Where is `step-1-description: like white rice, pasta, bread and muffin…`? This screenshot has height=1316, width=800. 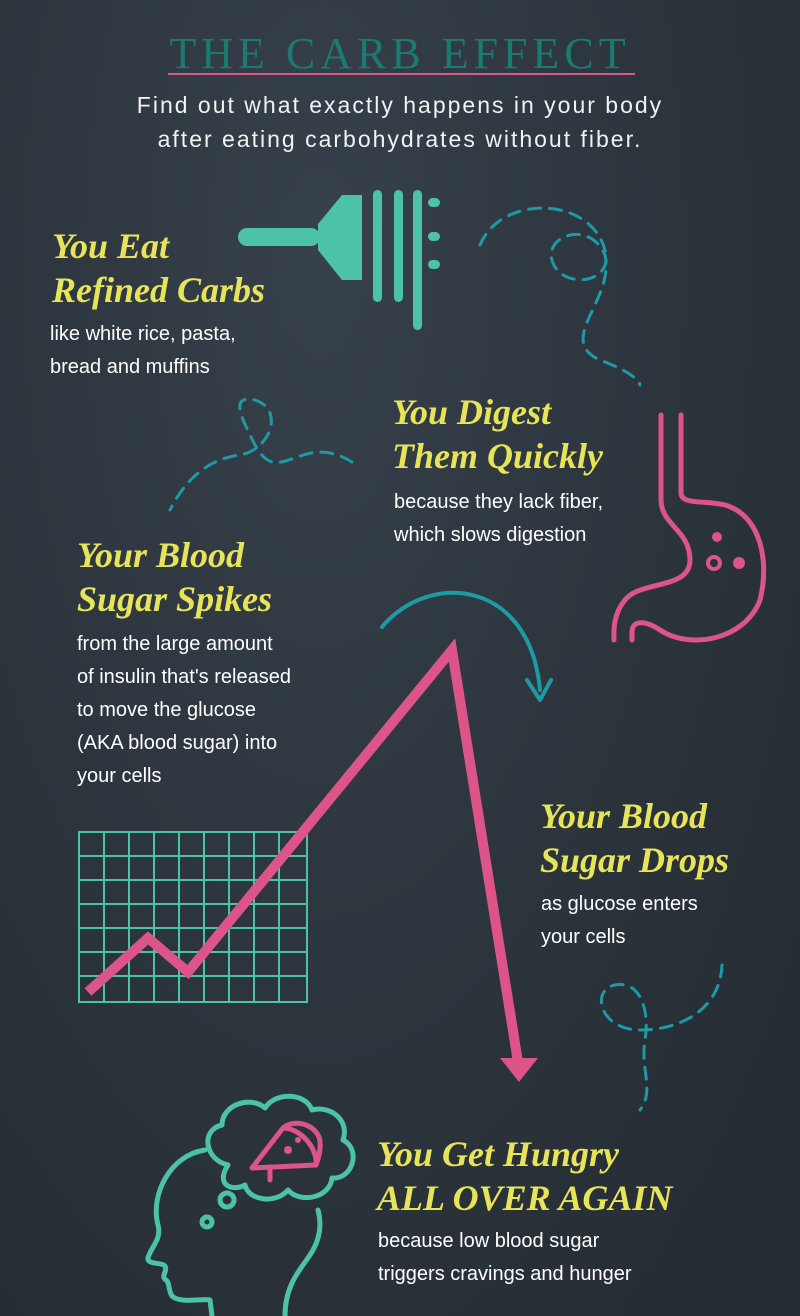
step-1-description: like white rice, pasta, bread and muffin… is located at coordinates (143, 350).